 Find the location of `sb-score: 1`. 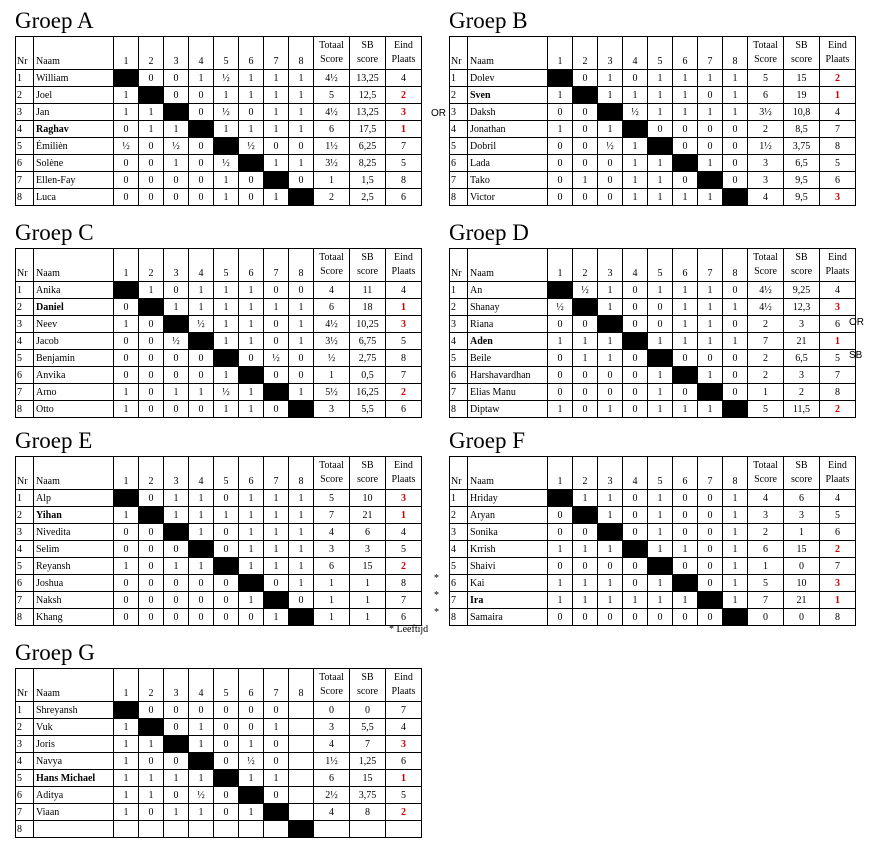

sb-score: 1 is located at coordinates (367, 583).